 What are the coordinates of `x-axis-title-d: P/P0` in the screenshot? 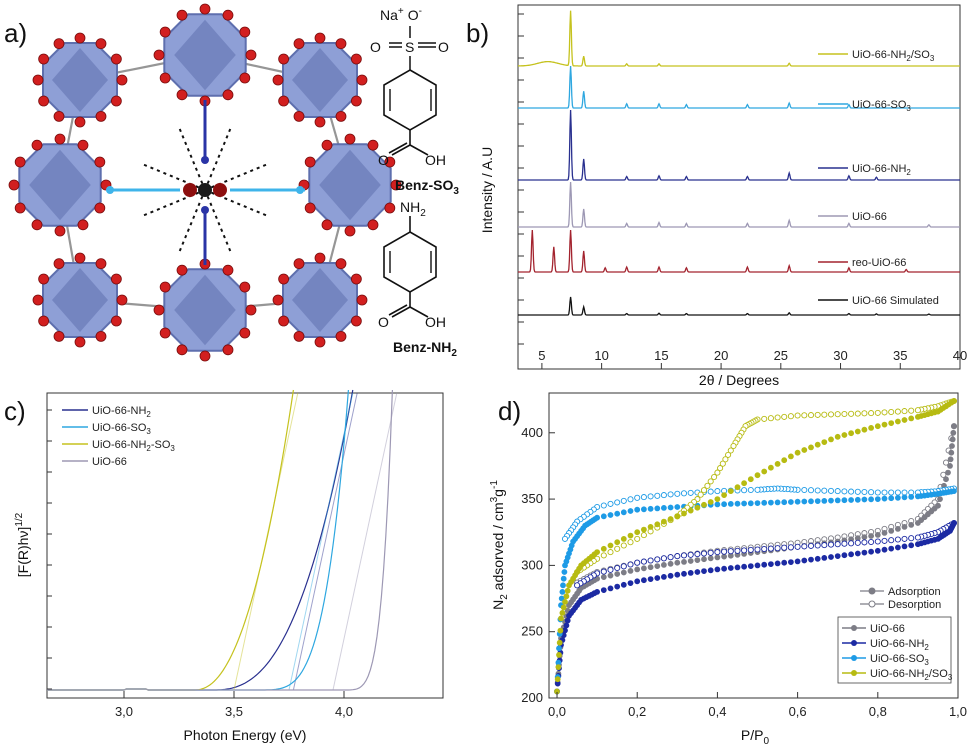 It's located at (755, 737).